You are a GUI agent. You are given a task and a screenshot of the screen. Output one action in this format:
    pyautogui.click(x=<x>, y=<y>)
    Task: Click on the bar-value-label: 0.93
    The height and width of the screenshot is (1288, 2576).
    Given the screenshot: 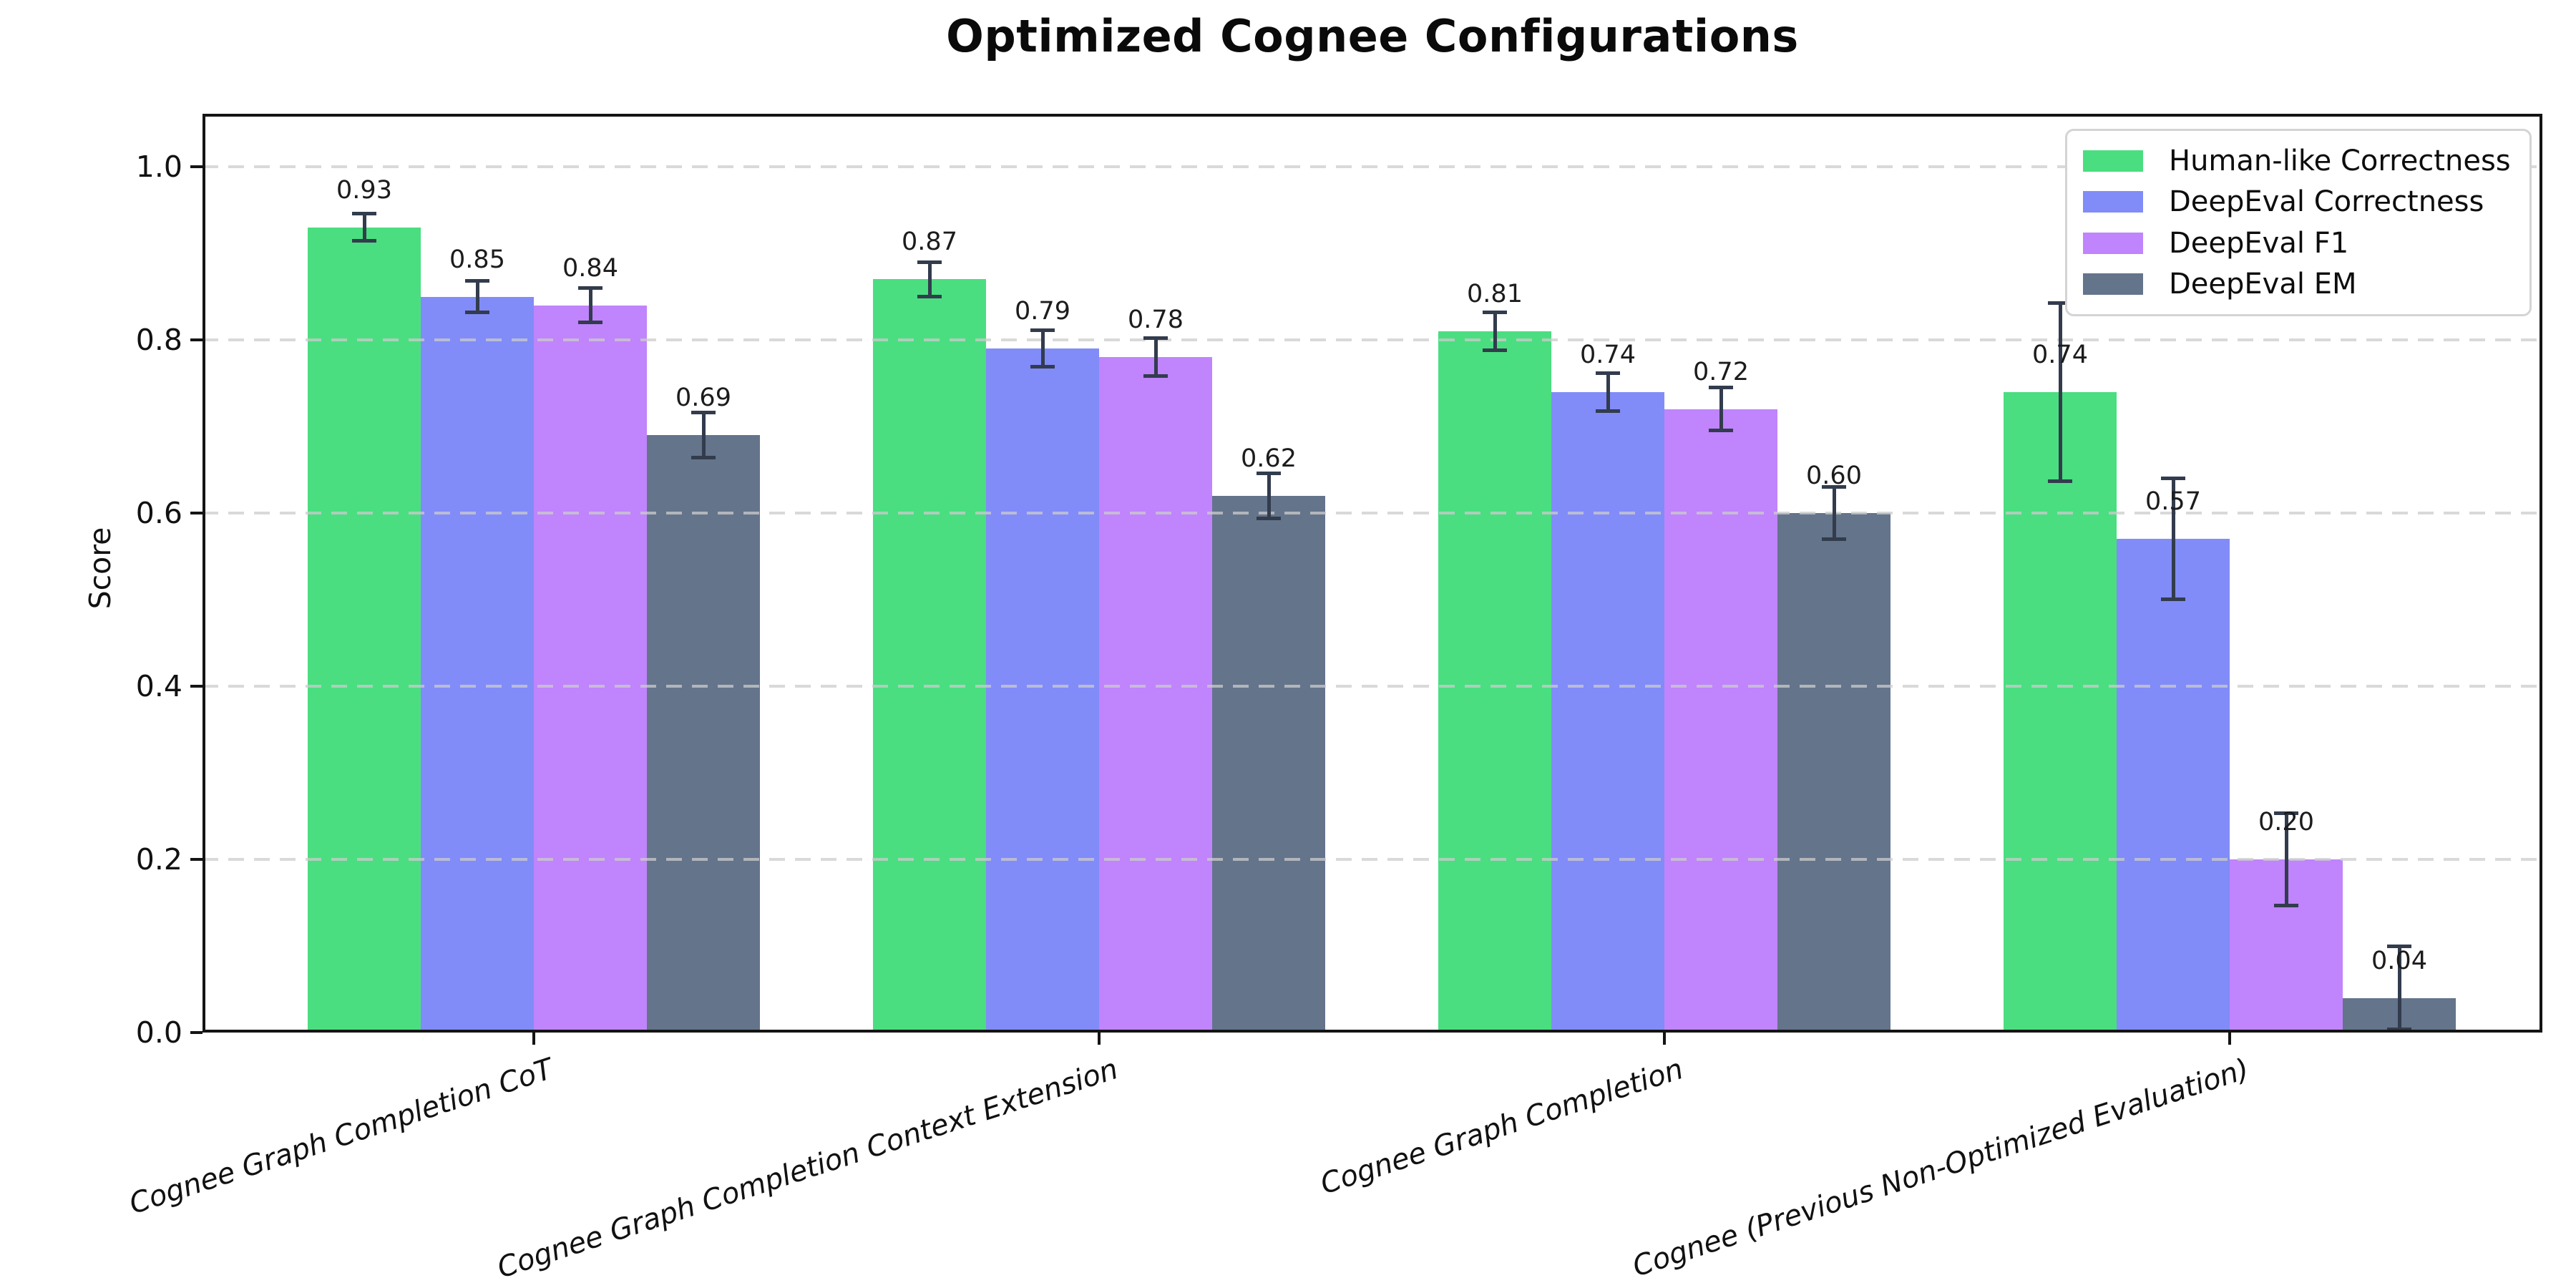 What is the action you would take?
    pyautogui.click(x=364, y=190)
    